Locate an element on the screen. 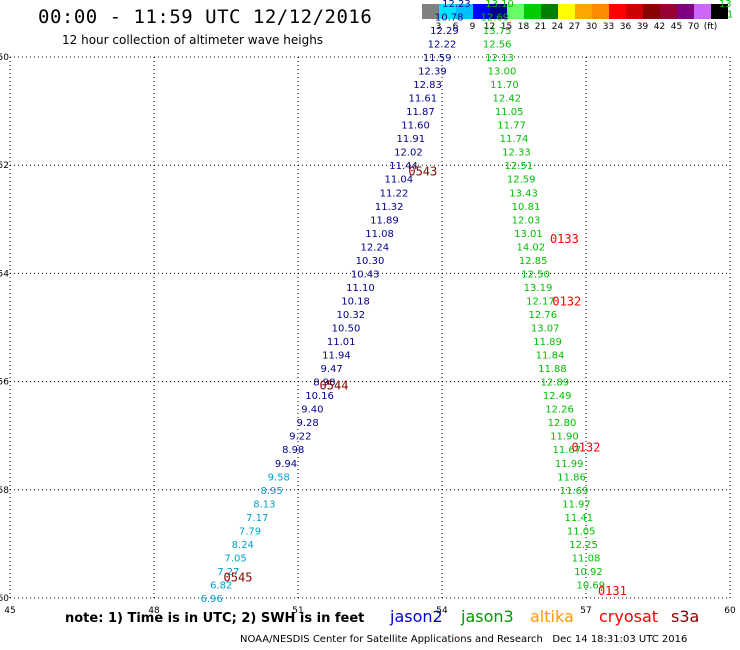 The height and width of the screenshot is (650, 740). wave-height-label: 9.58 is located at coordinates (279, 477).